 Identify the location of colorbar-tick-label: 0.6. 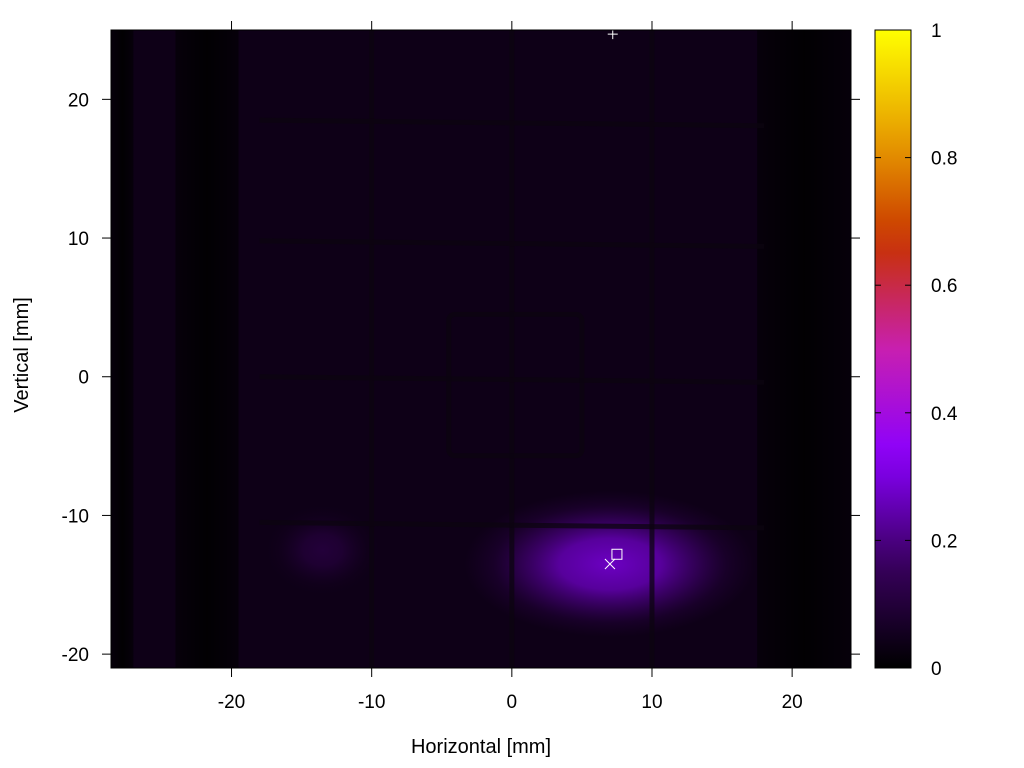
(944, 286).